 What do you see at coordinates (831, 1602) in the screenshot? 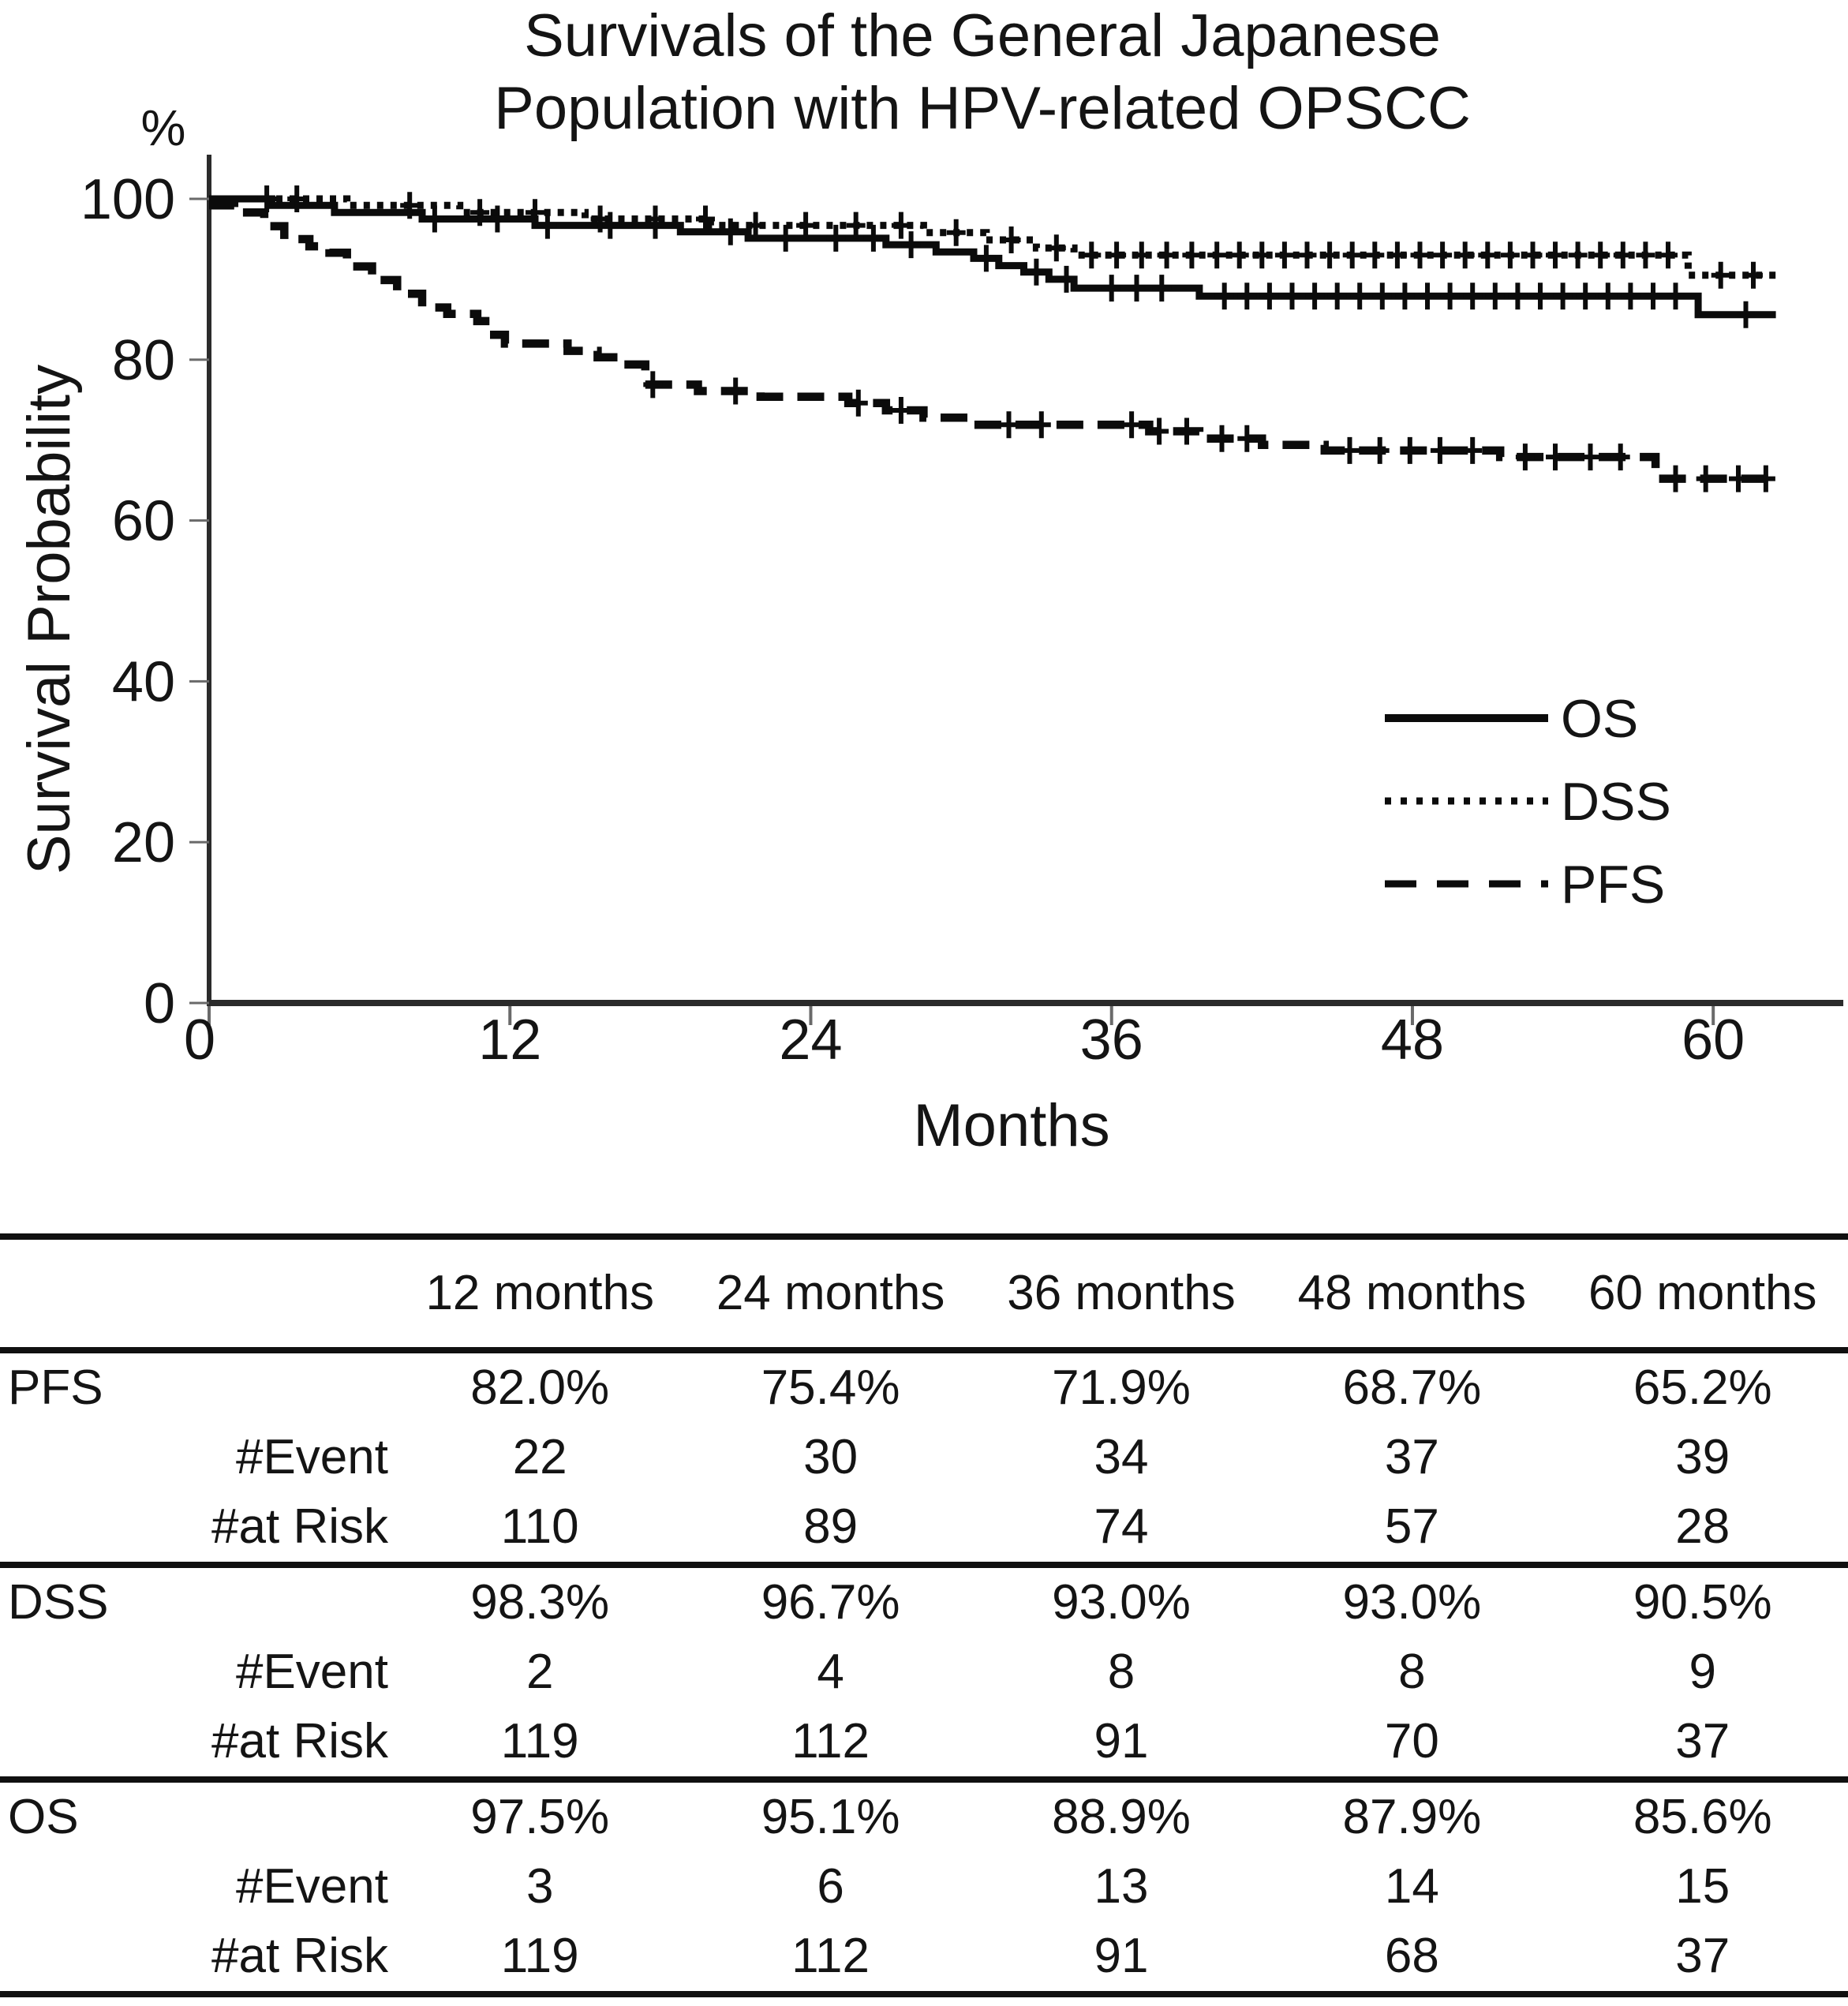
I see `dss-survival-24m: 96.7%` at bounding box center [831, 1602].